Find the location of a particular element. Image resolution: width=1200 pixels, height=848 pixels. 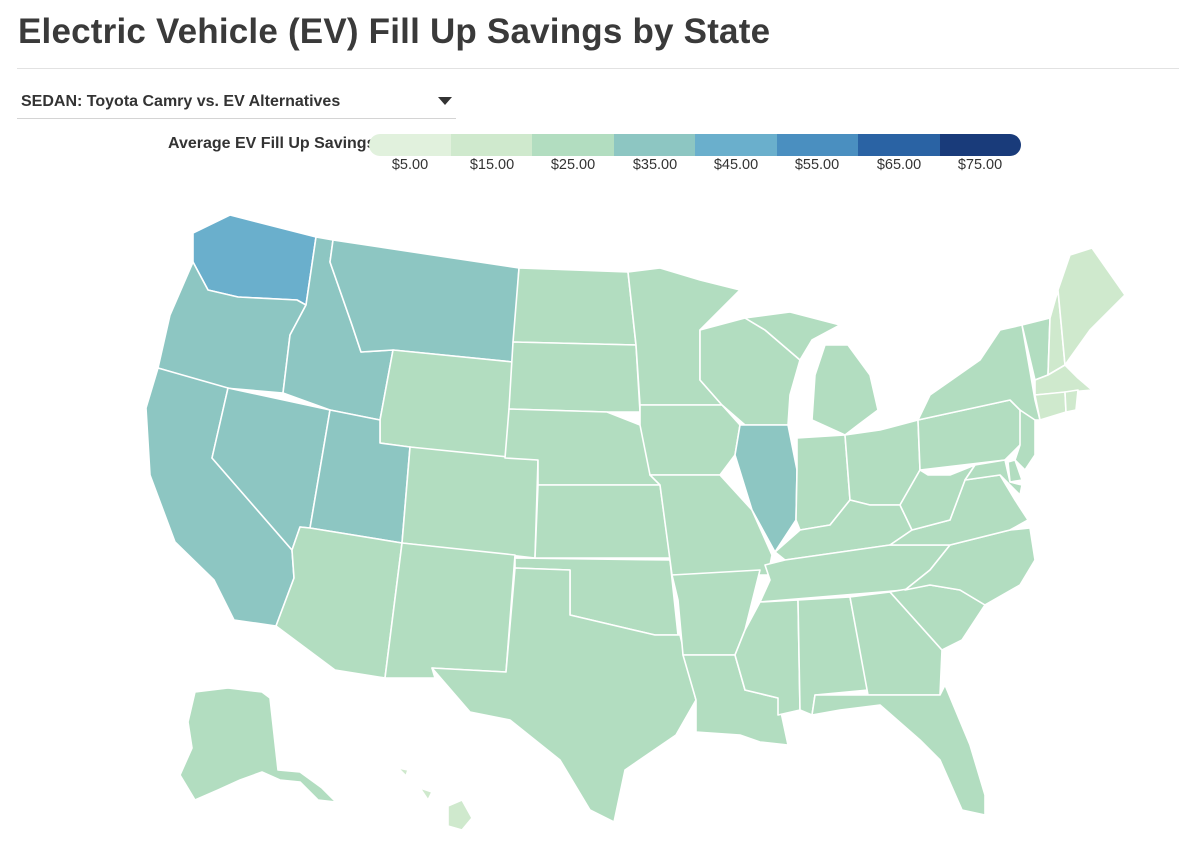

state-ny is located at coordinates (979, 372).